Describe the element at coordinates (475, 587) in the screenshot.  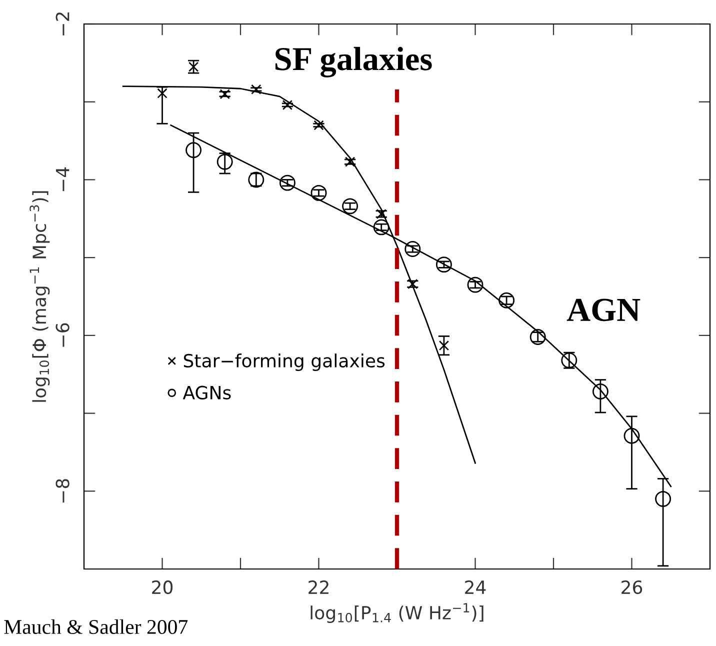
I see `x-tick-label: 24` at that location.